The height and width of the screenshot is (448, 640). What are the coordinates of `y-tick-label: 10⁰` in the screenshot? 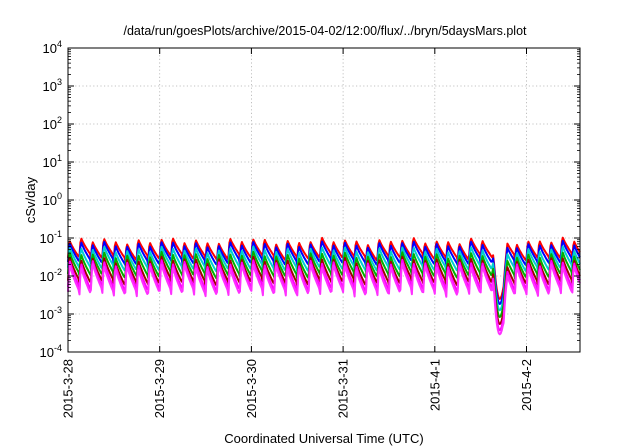 It's located at (52, 199).